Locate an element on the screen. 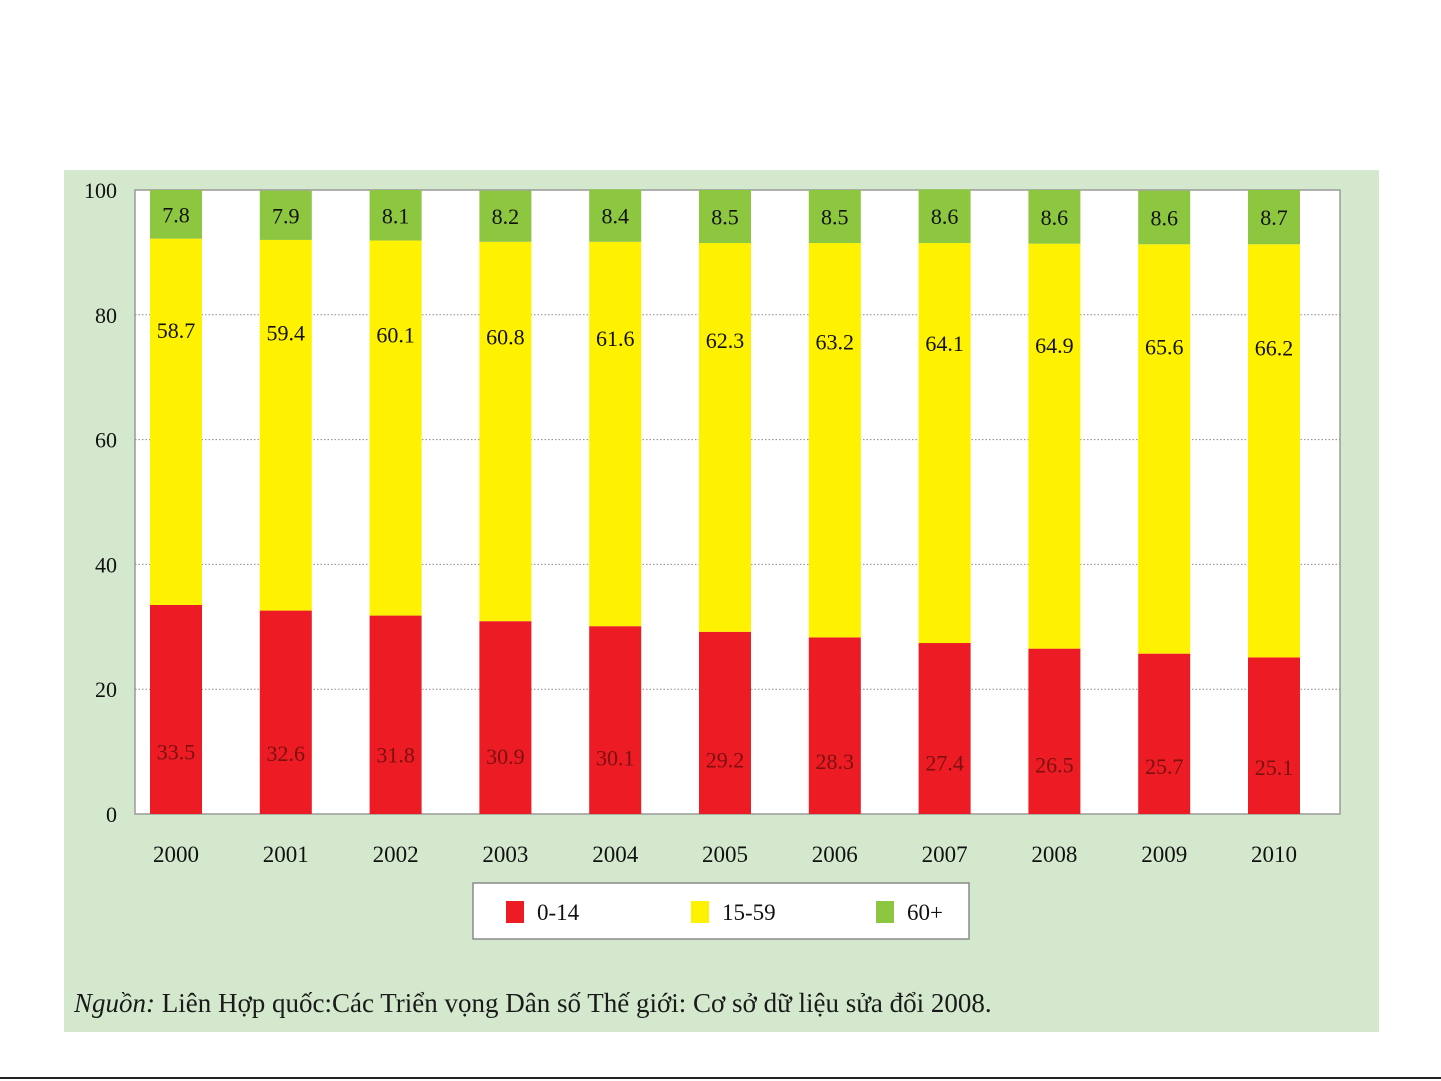 The width and height of the screenshot is (1441, 1081). y-tick-label: 80 is located at coordinates (106, 315).